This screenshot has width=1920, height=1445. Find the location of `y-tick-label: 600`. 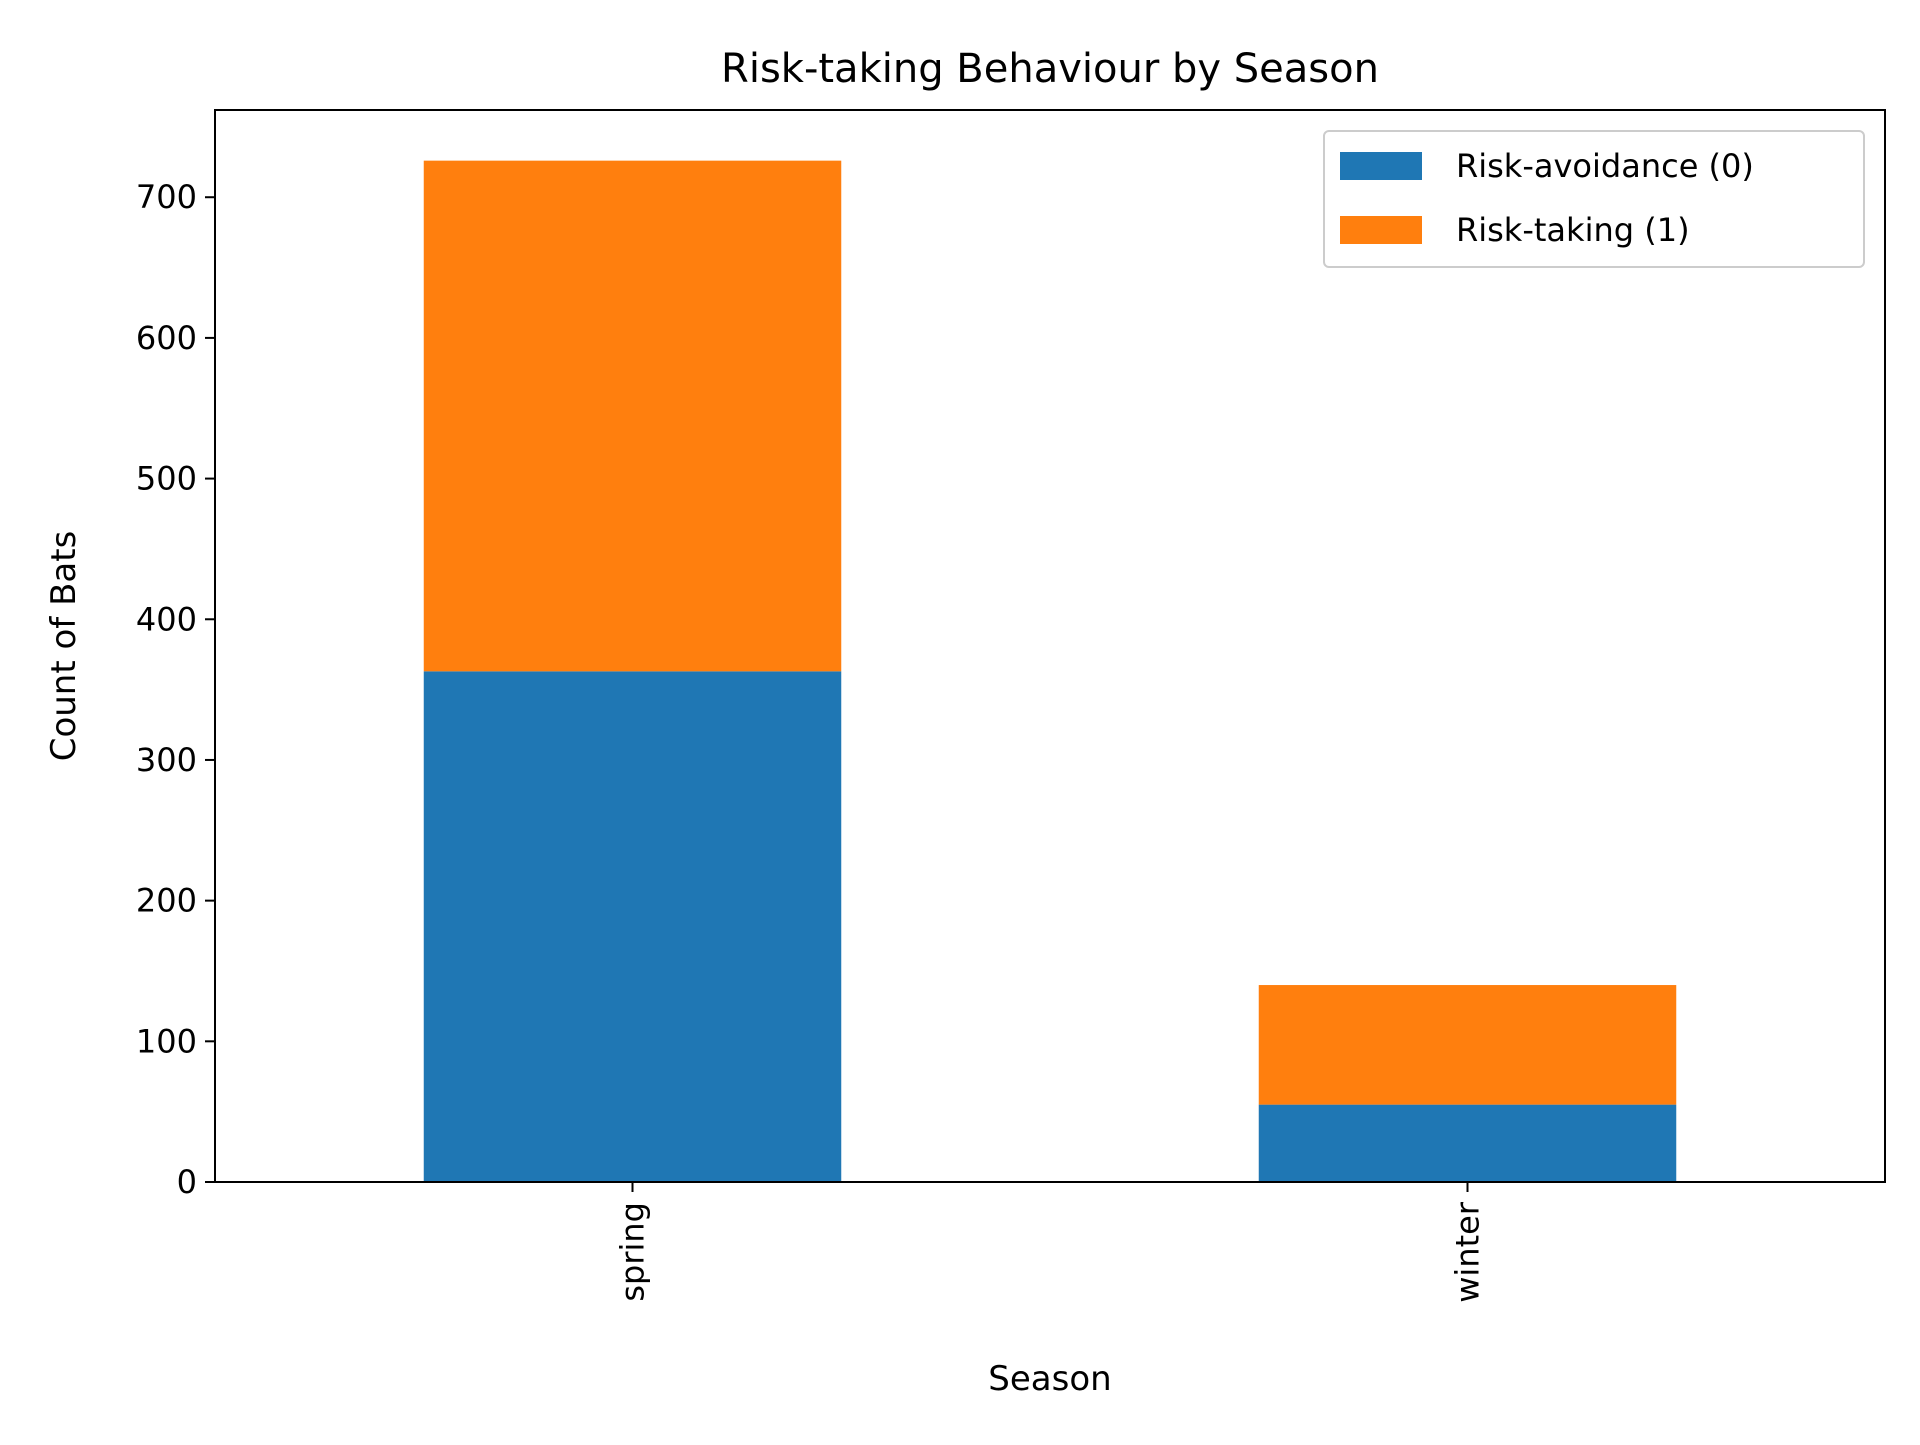

y-tick-label: 600 is located at coordinates (166, 338).